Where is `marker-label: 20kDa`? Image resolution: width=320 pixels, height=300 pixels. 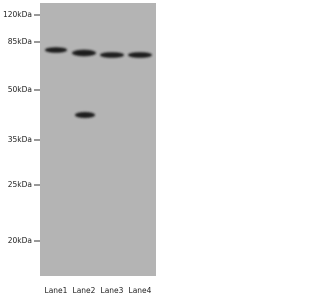
marker-label: 20kDa is located at coordinates (20, 240).